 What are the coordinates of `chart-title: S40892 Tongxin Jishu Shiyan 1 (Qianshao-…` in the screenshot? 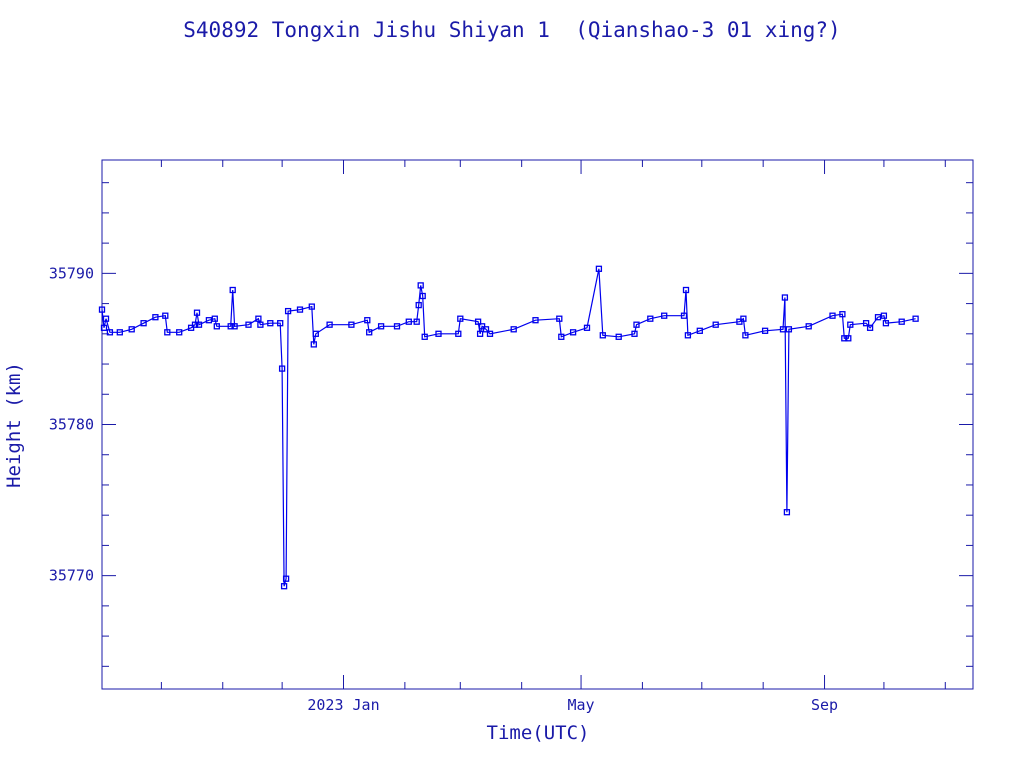 It's located at (511, 30).